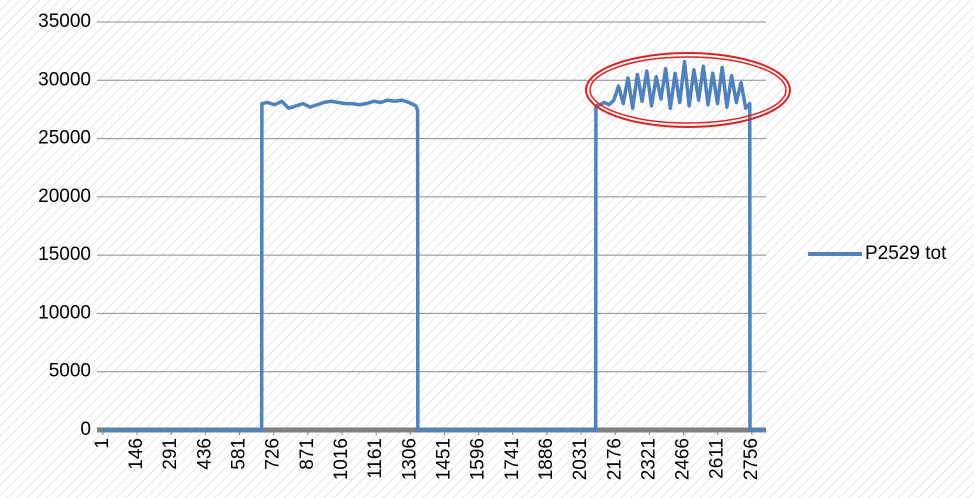 The width and height of the screenshot is (974, 498). Describe the element at coordinates (239, 454) in the screenshot. I see `x-tick-label: 581` at that location.